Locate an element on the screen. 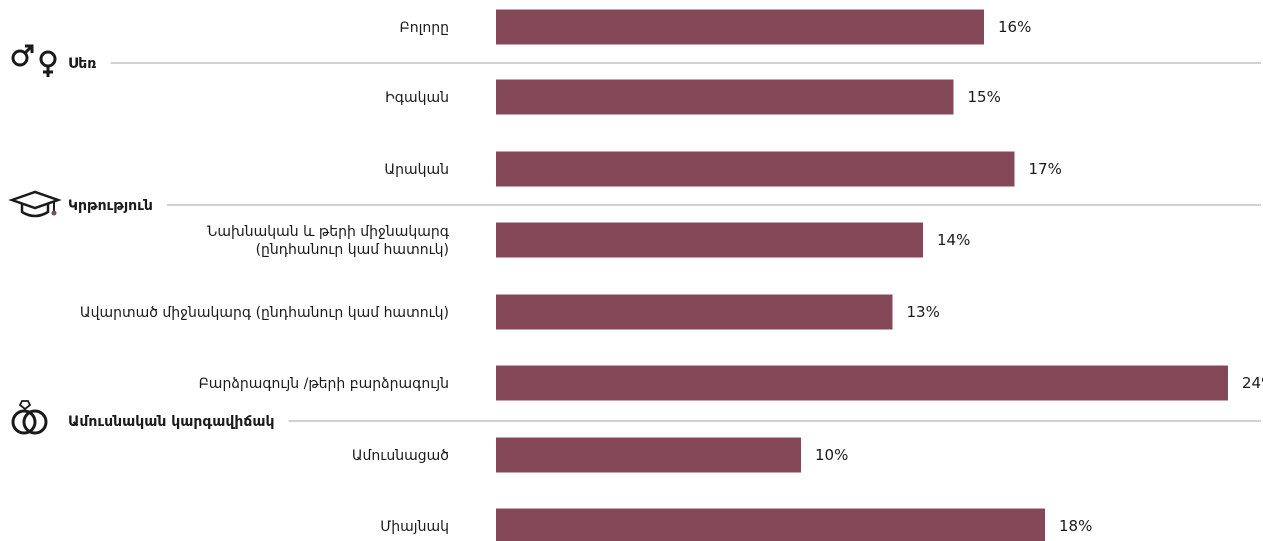 This screenshot has height=541, width=1263. category-label: Ավարտած միջնակարգ (ընդհանուր կամ հատուկ) is located at coordinates (264, 313).